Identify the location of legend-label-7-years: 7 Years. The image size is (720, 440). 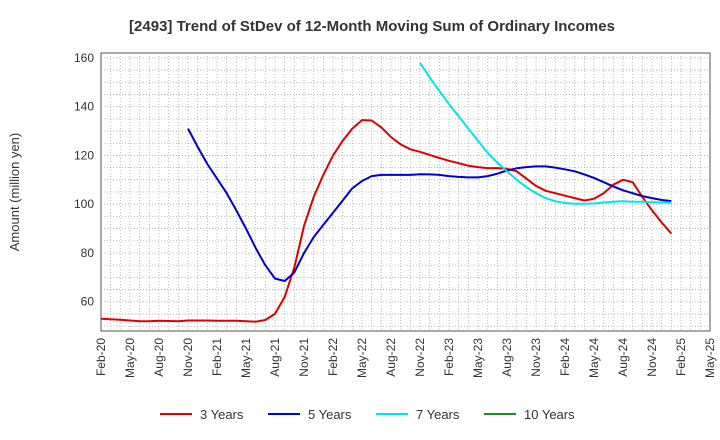
(438, 414).